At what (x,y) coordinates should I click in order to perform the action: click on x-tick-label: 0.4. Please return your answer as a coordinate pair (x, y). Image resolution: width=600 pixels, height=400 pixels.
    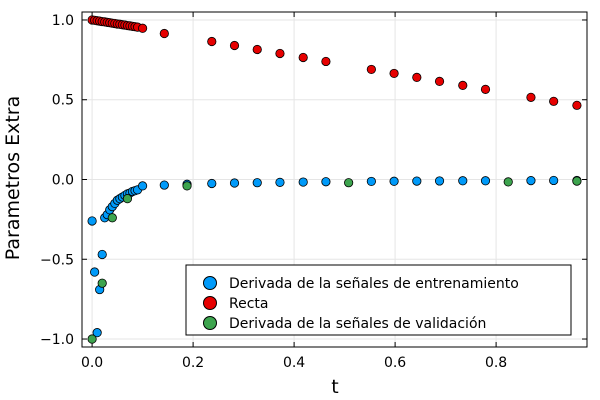
    Looking at the image, I should click on (294, 363).